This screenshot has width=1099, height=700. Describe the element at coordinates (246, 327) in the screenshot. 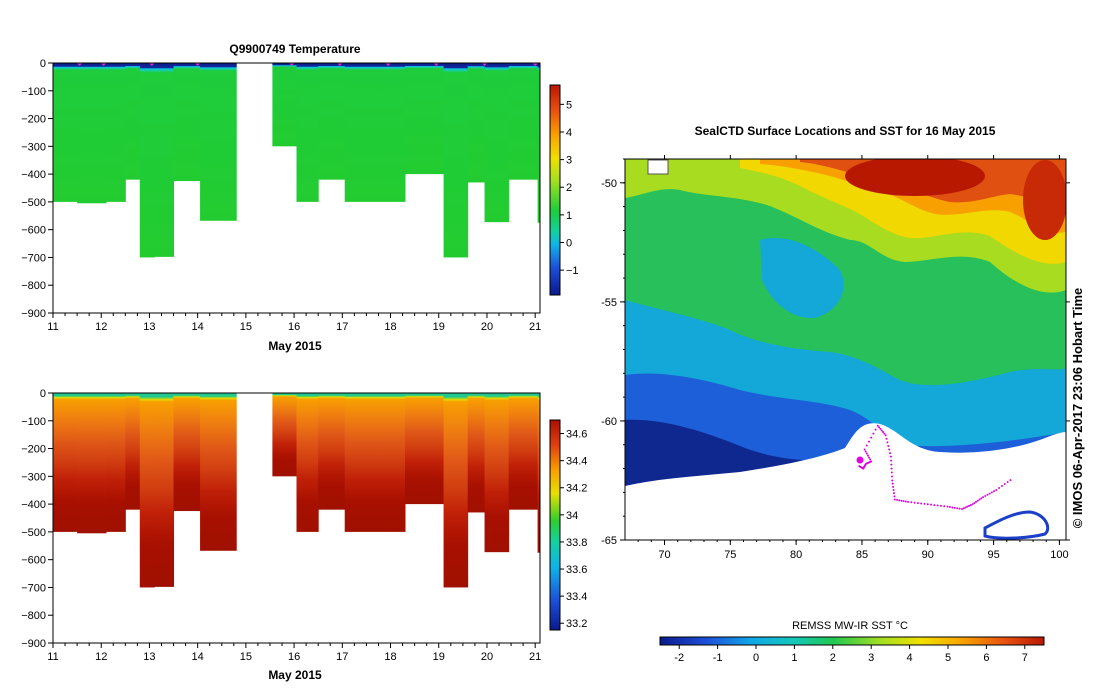

I see `x-tick-label: 15` at that location.